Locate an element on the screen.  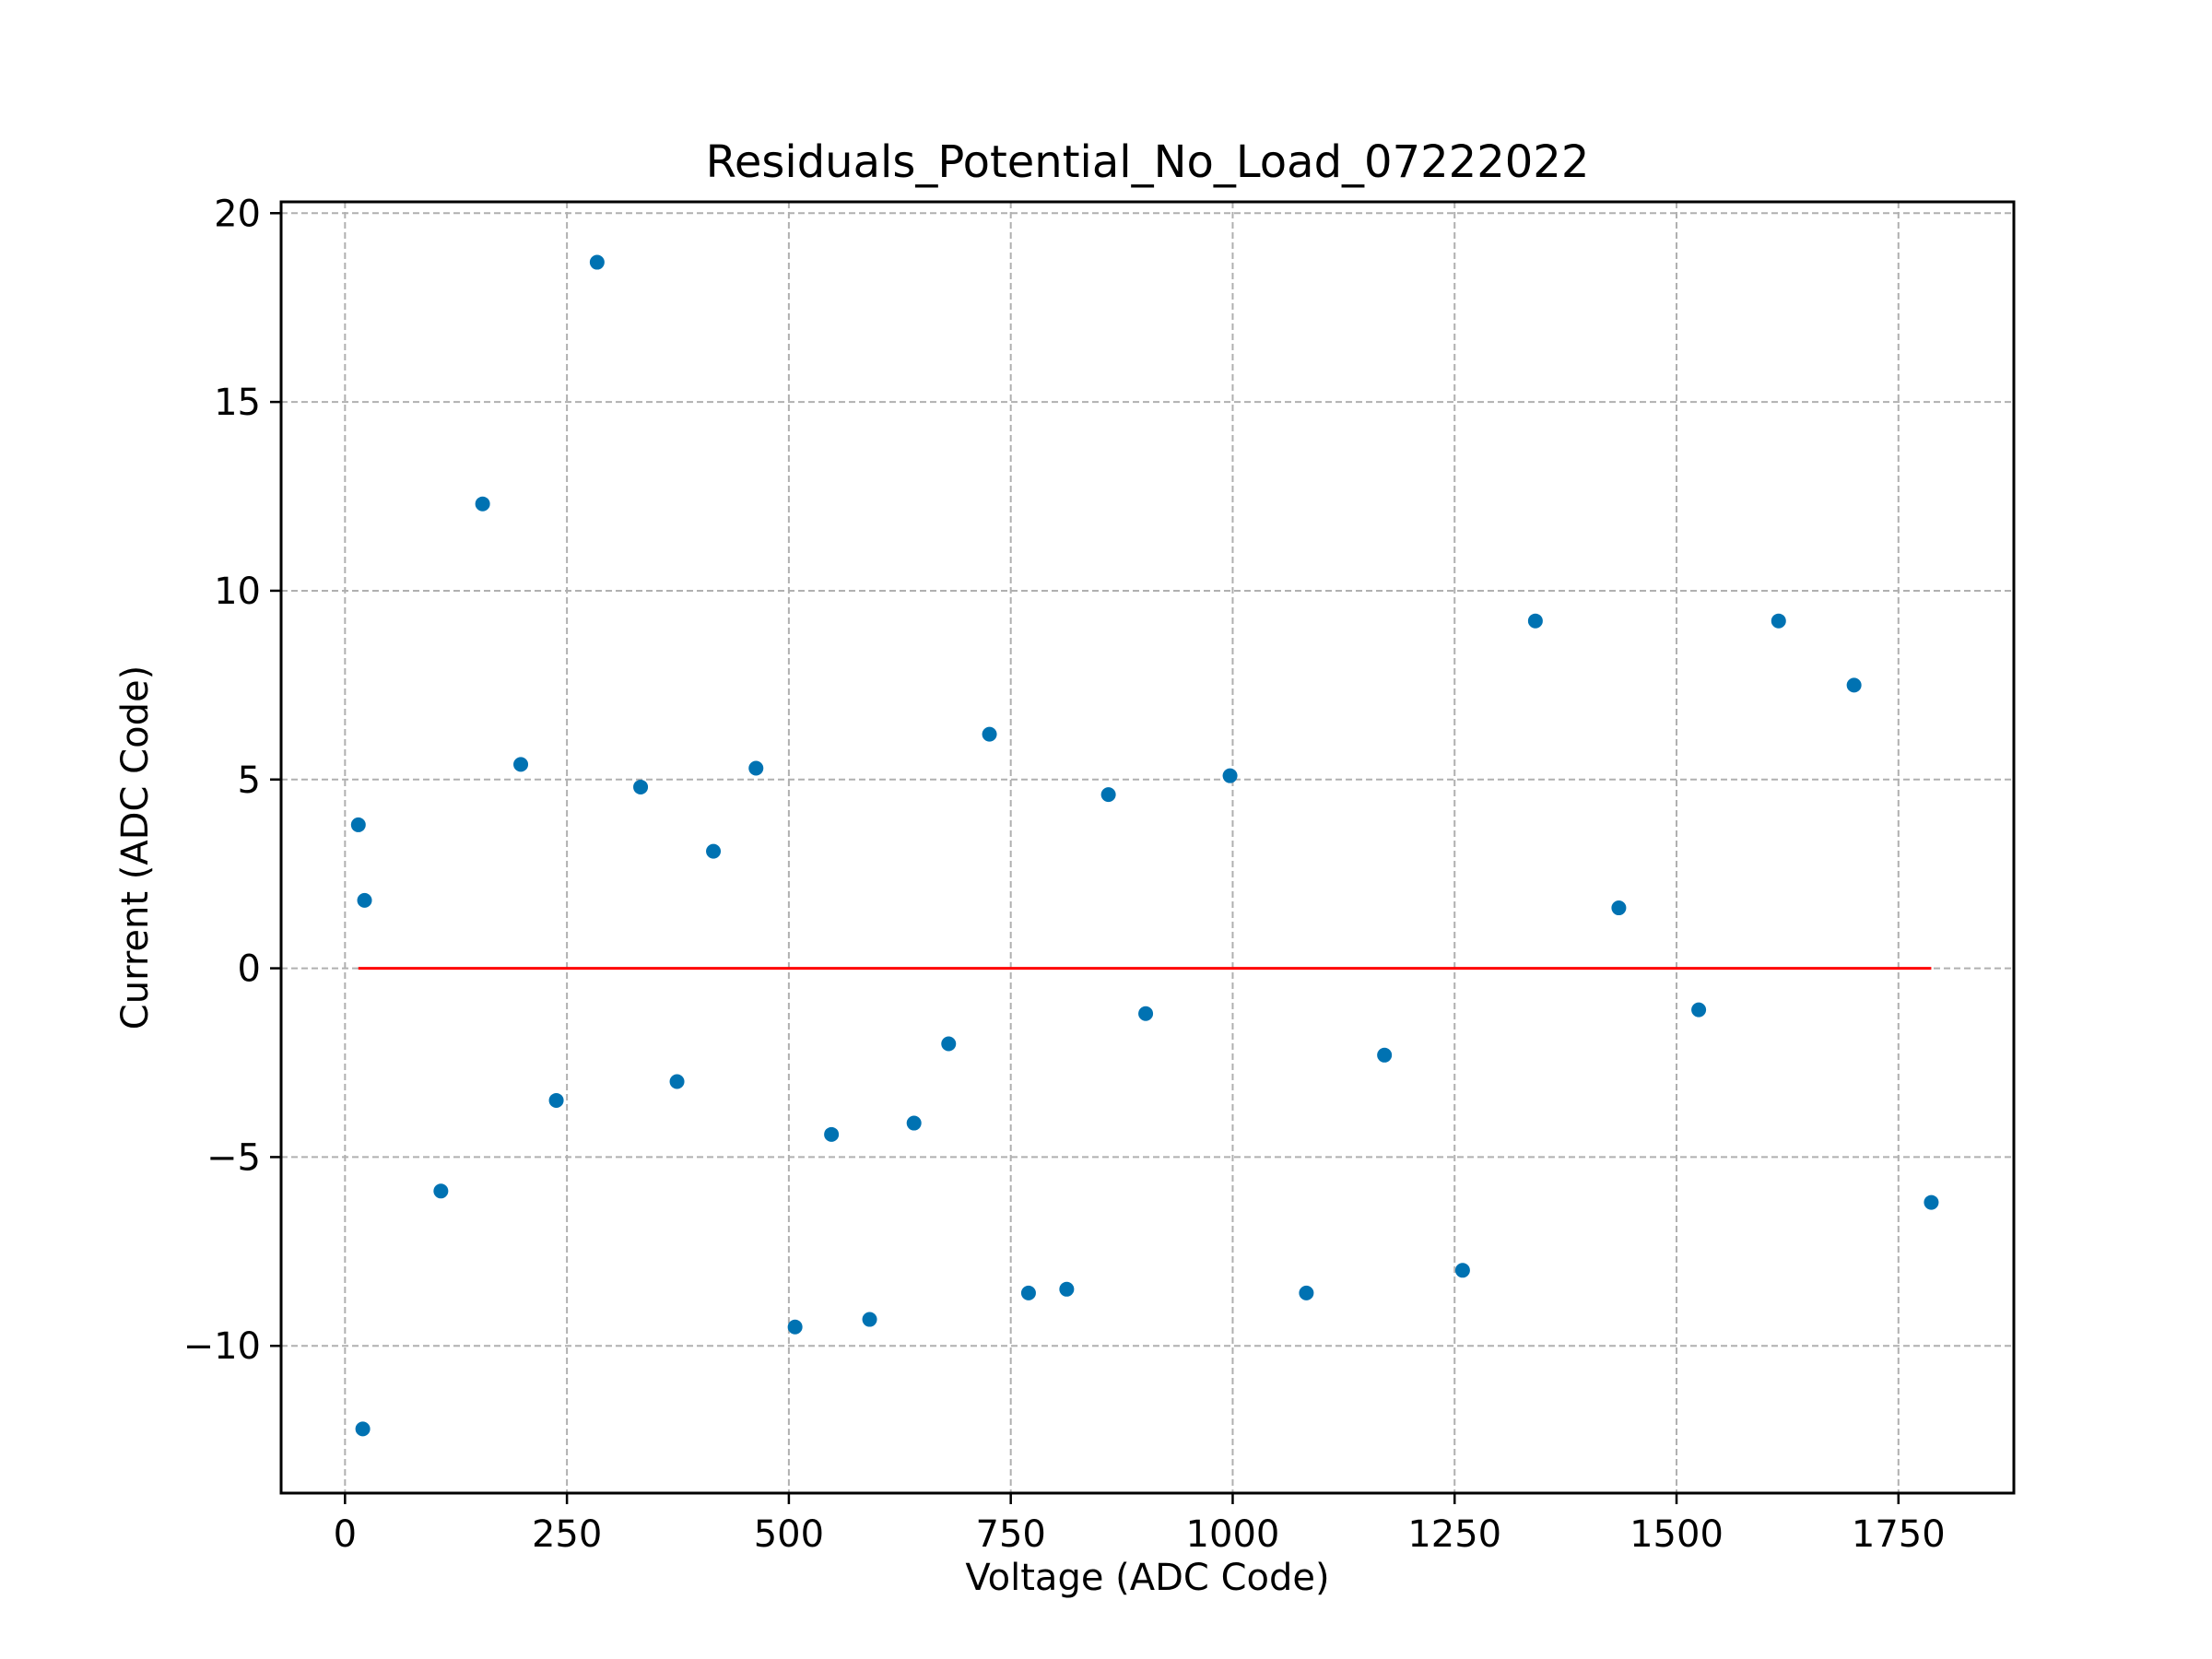
x-tick-label: 1500 is located at coordinates (1677, 1534).